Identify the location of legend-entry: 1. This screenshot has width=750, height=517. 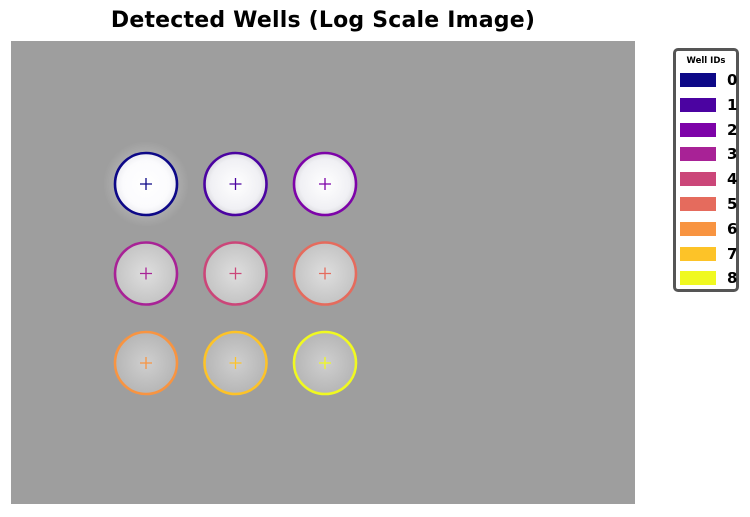
(709, 105).